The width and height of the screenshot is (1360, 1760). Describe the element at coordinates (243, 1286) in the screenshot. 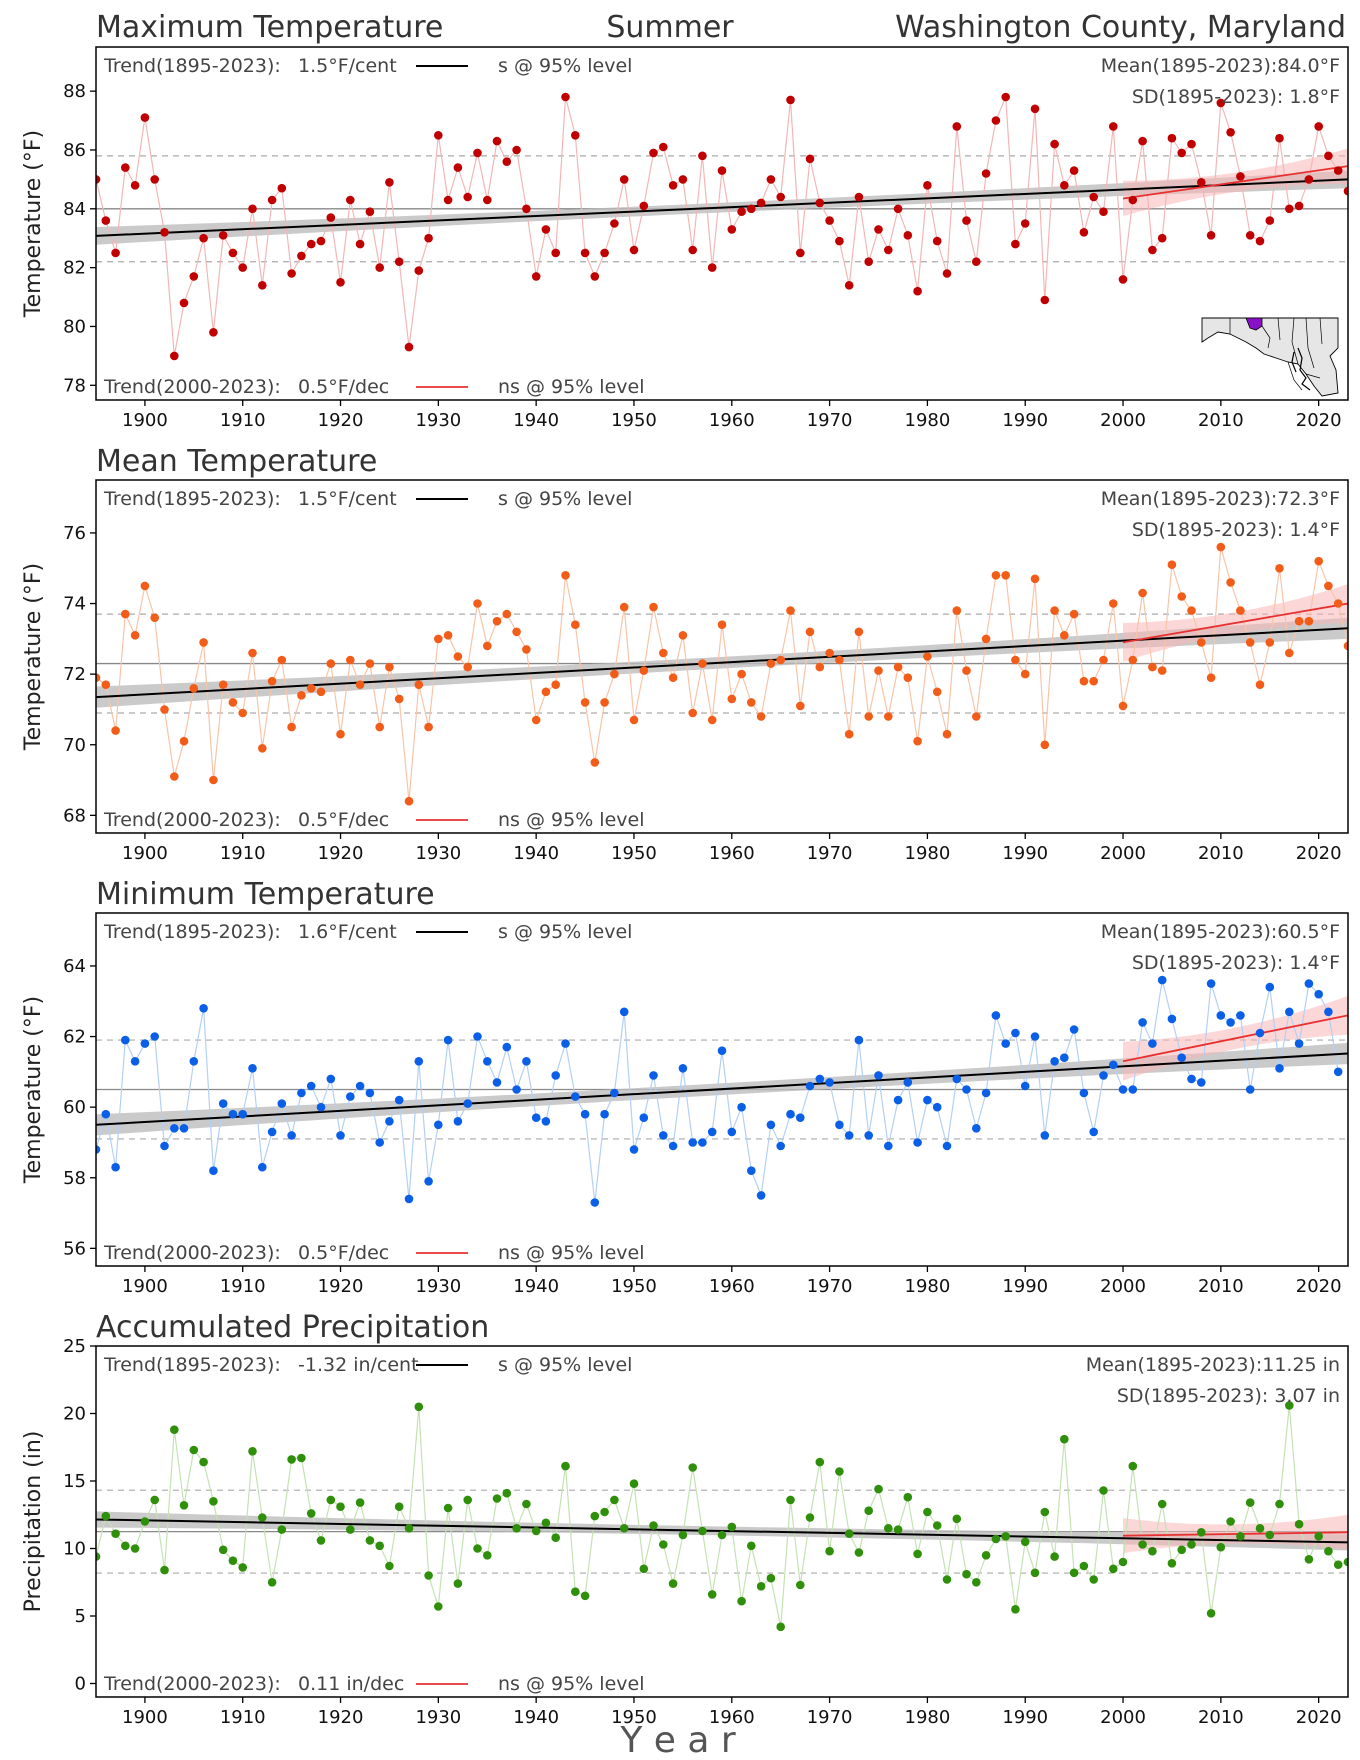

I see `x-tick-label: 1910` at that location.